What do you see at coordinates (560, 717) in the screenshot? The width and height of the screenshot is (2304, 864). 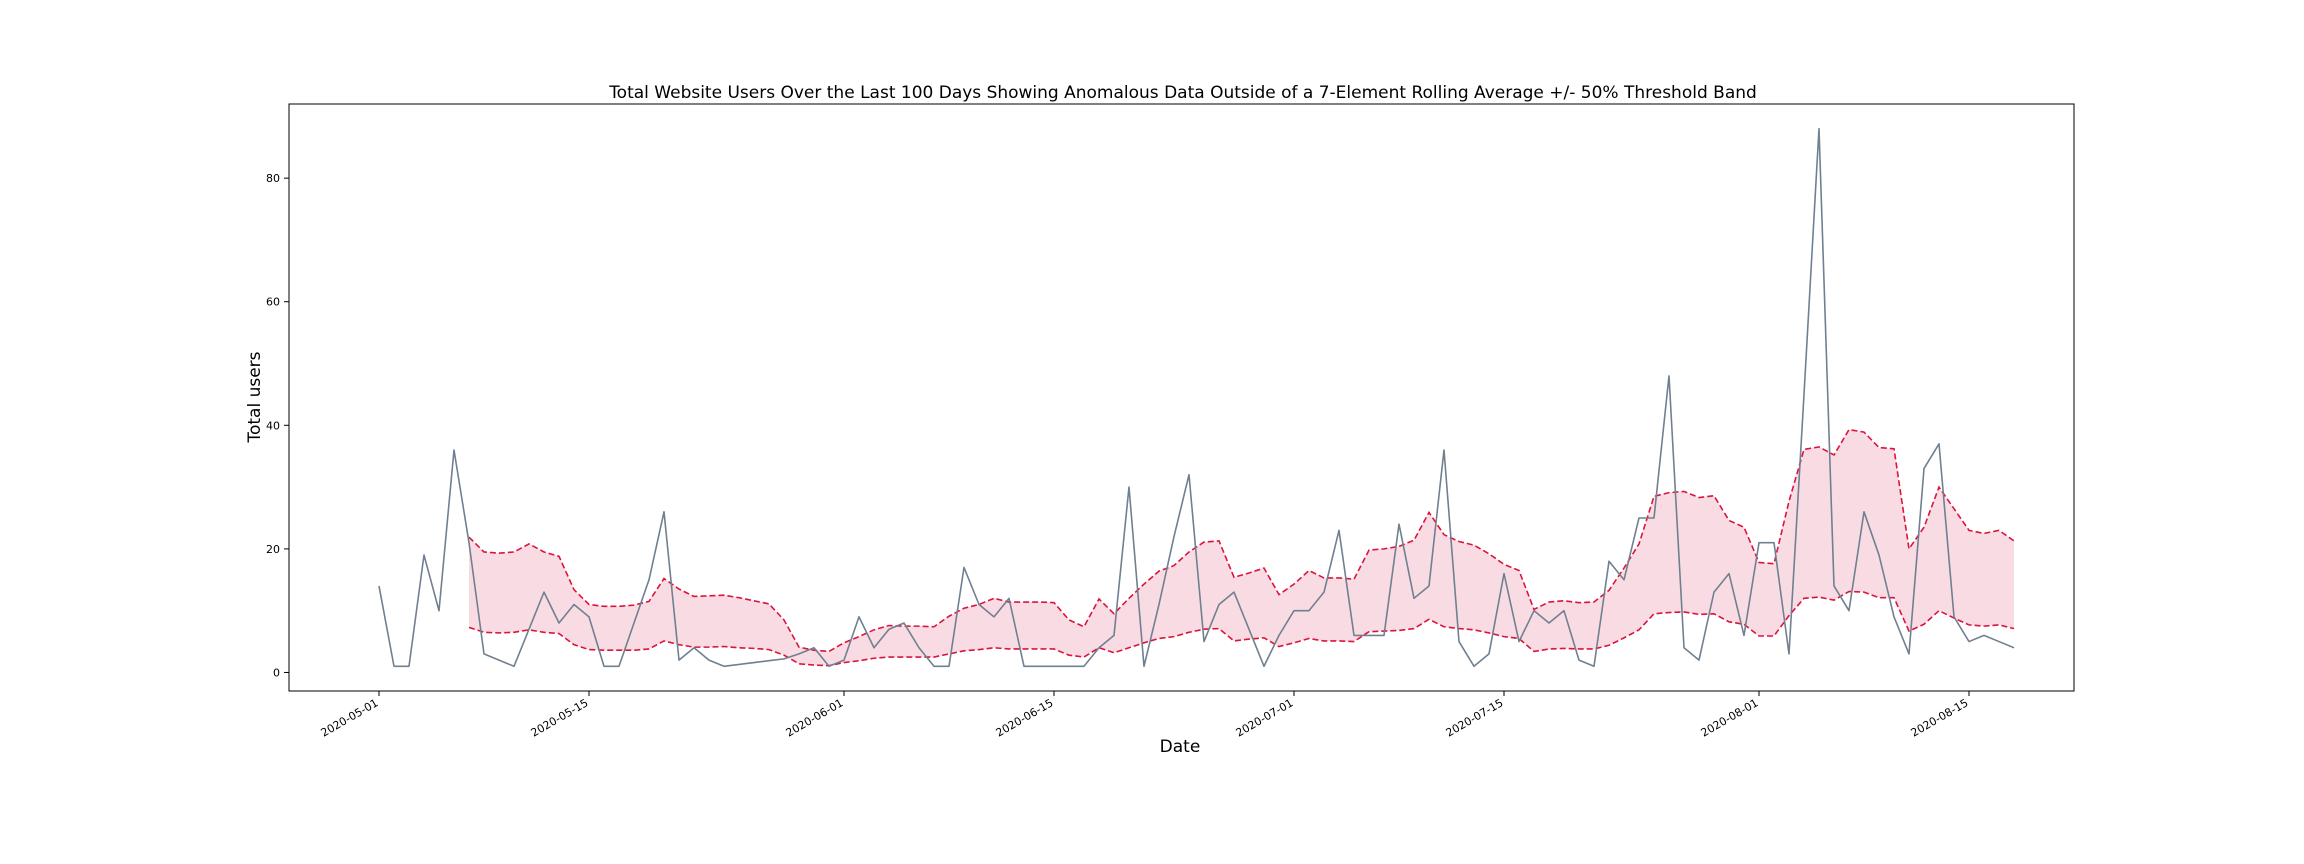 I see `x-tick-label: 2020-05-15` at bounding box center [560, 717].